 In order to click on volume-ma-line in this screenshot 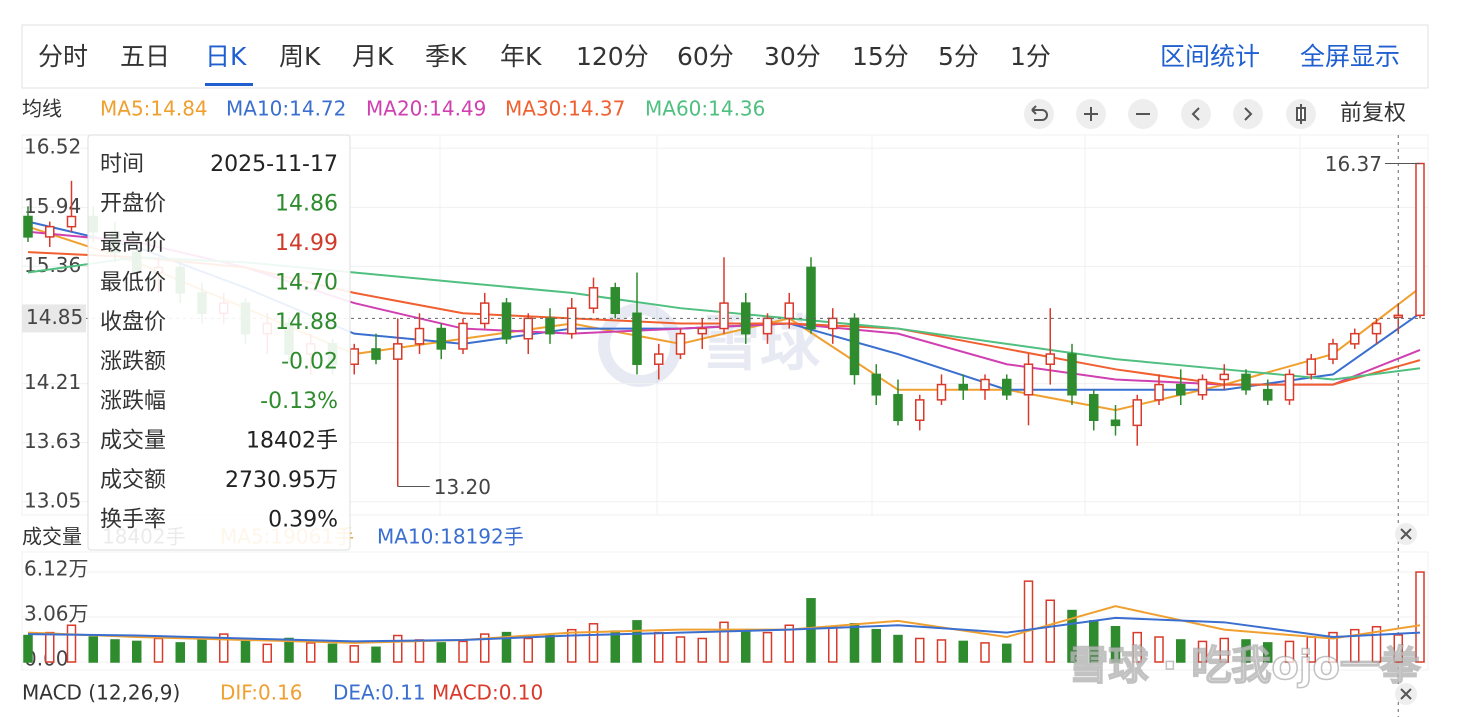, I will do `click(724, 624)`.